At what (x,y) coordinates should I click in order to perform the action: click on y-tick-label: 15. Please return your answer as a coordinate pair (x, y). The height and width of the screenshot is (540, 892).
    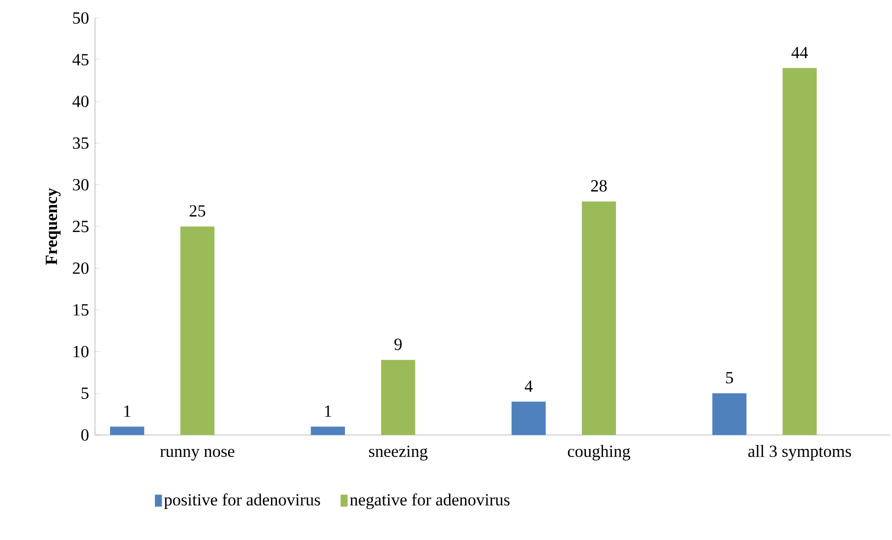
    Looking at the image, I should click on (81, 310).